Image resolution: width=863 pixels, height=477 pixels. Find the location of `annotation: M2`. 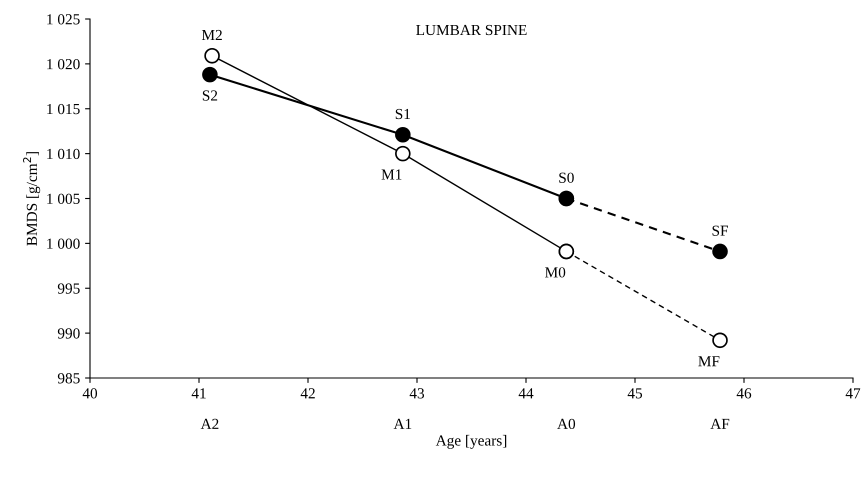

annotation: M2 is located at coordinates (212, 35).